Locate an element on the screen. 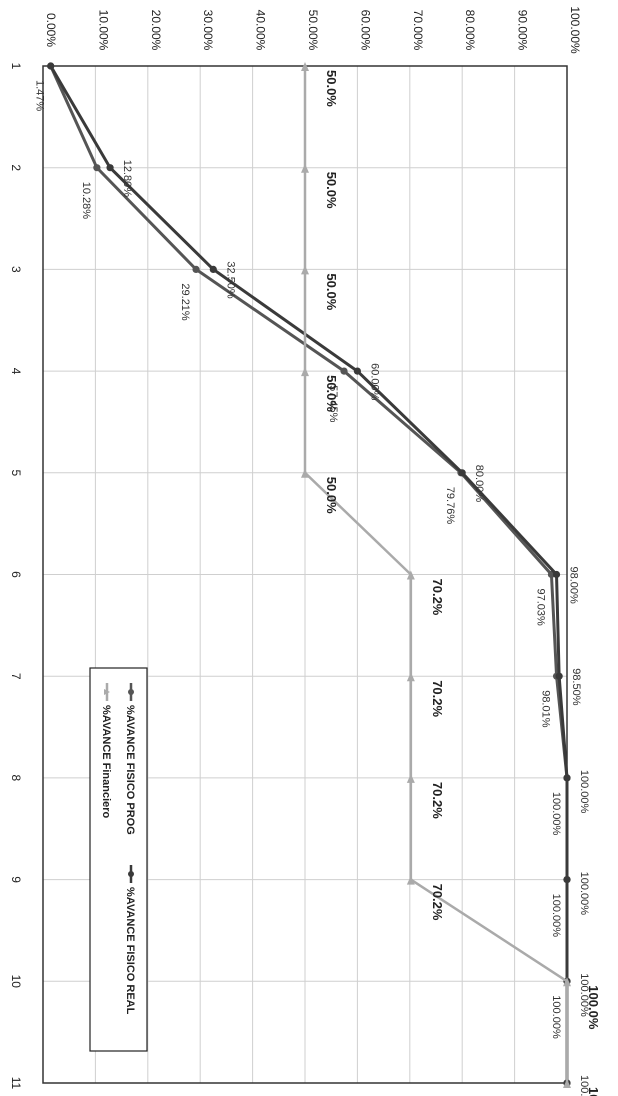 The width and height of the screenshot is (618, 1096). data-label-0: 57.45% is located at coordinates (333, 404).